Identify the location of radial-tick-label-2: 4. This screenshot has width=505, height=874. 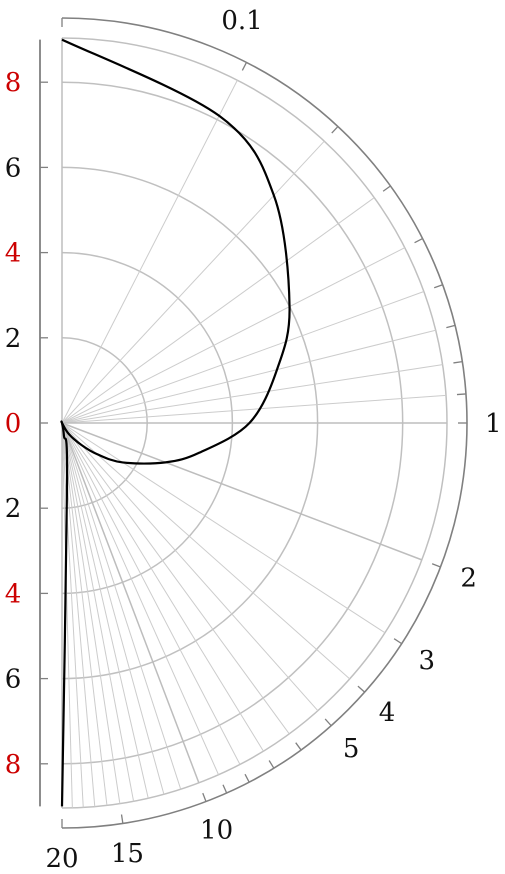
(13, 594).